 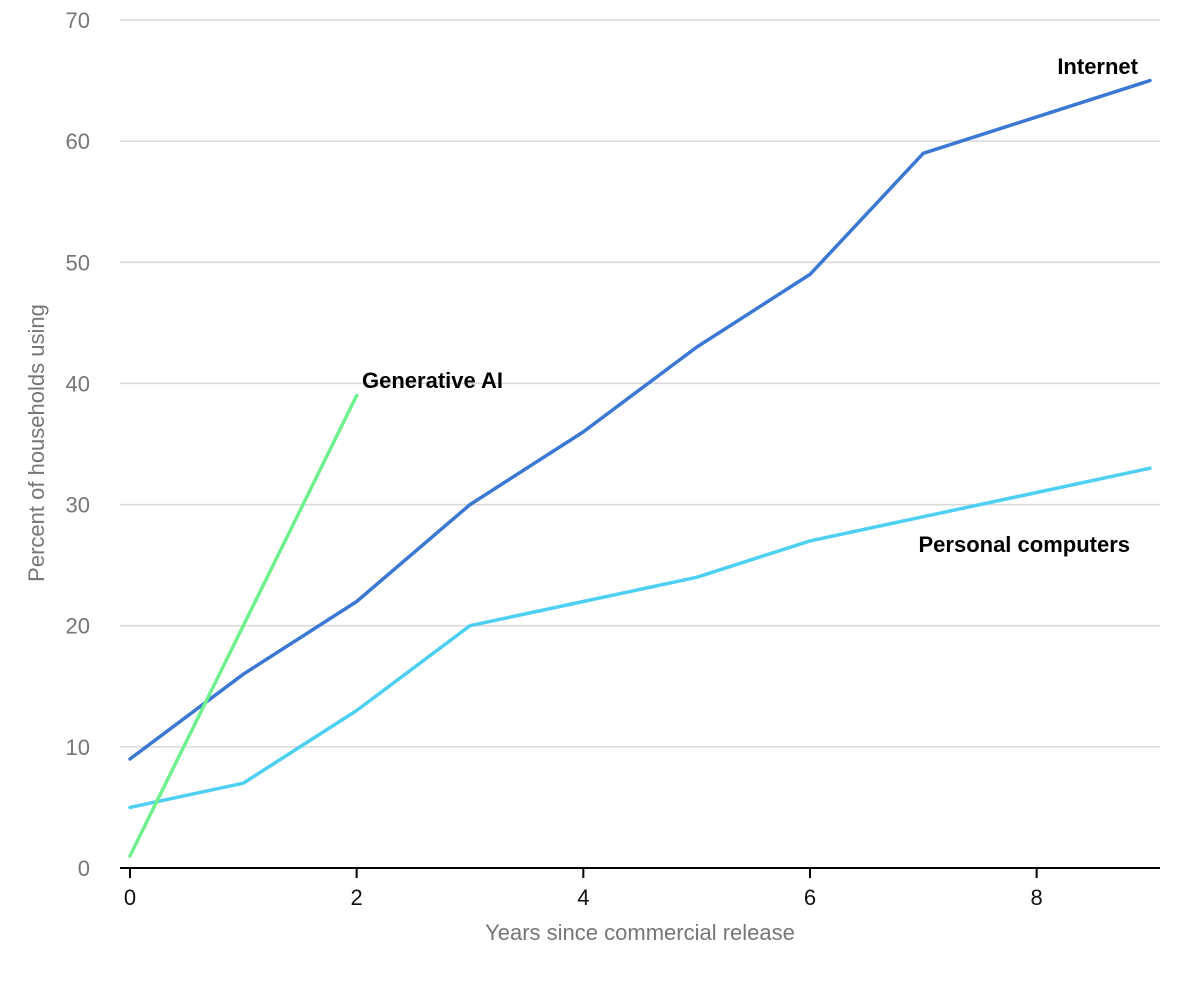 I want to click on y-tick-label: 70, so click(x=78, y=20).